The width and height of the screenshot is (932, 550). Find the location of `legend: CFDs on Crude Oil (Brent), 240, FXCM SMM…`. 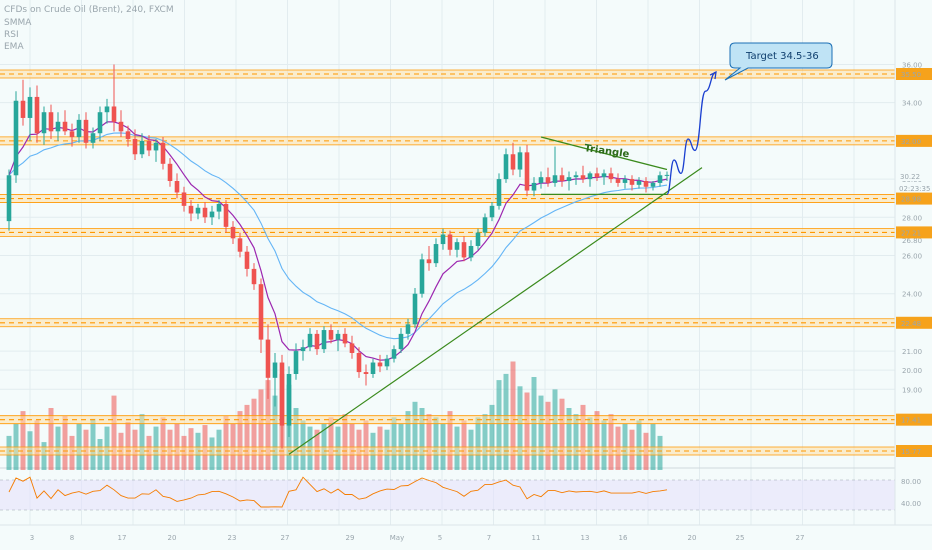

legend: CFDs on Crude Oil (Brent), 240, FXCM SMM… is located at coordinates (89, 28).